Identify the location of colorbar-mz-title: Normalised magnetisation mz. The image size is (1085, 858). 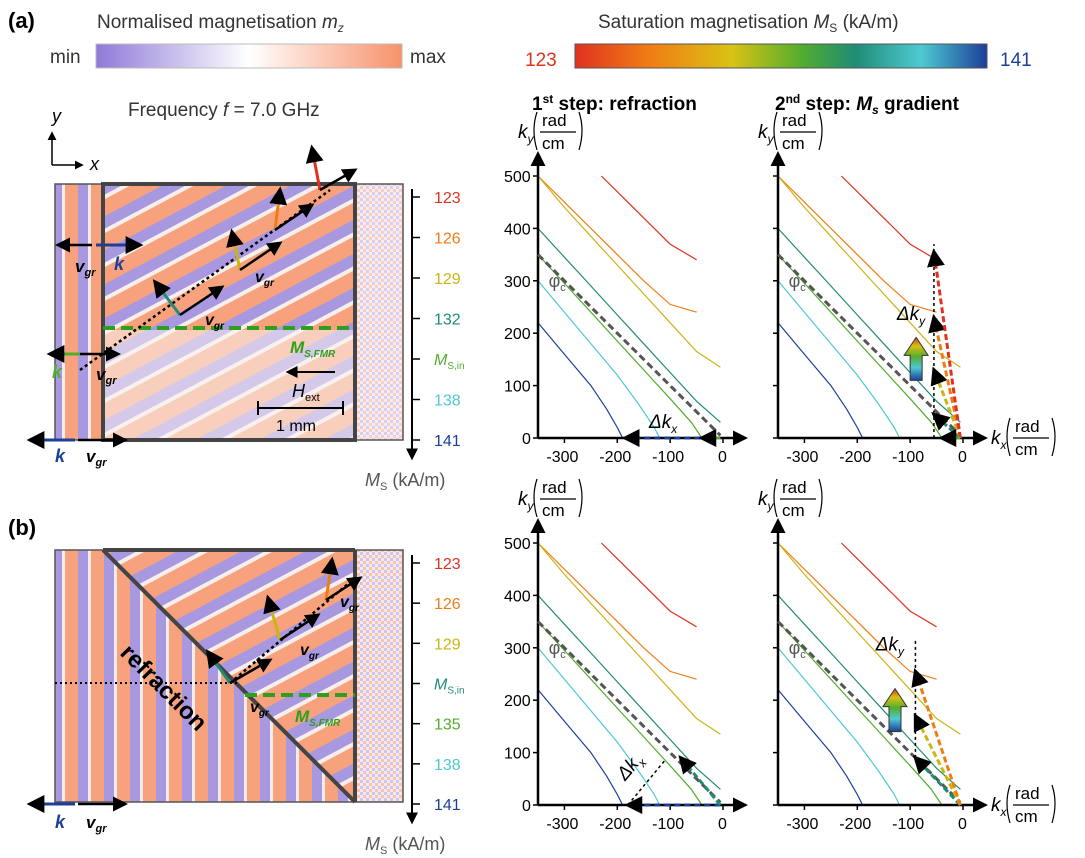
(220, 23).